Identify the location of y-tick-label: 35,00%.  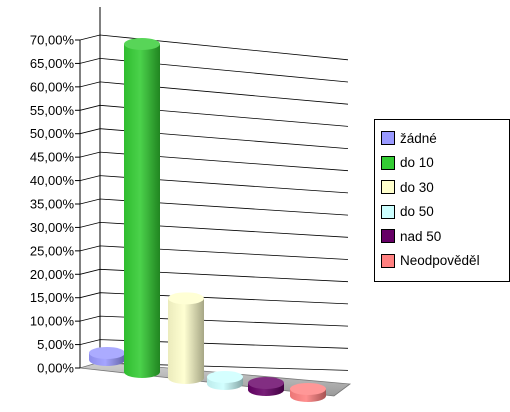
(52, 204).